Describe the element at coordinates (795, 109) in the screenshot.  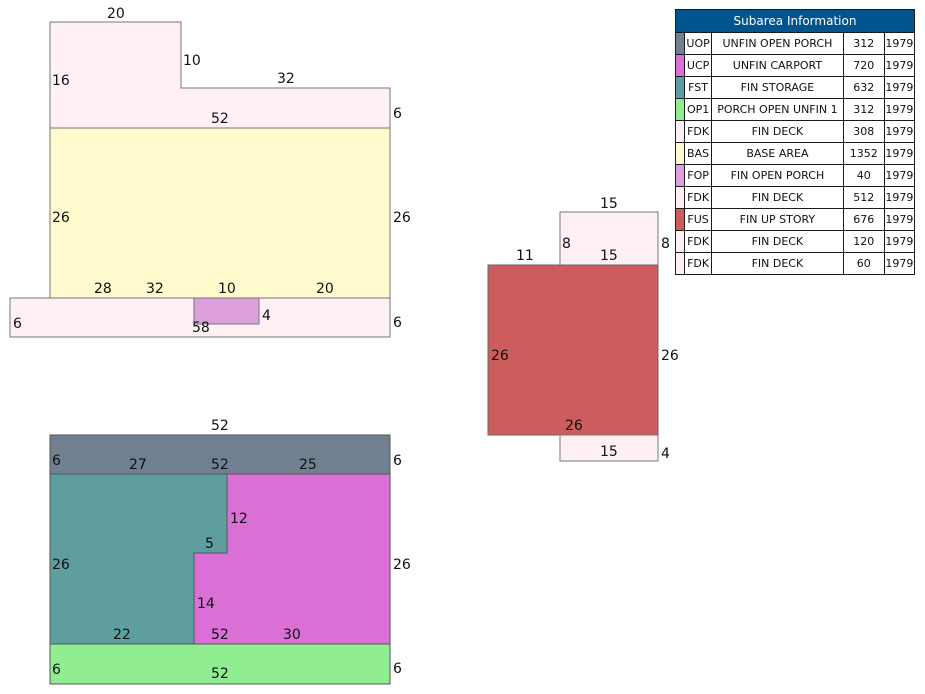
I see `table-row: OP1 PORCH OPEN UNFIN 1 312 1979` at that location.